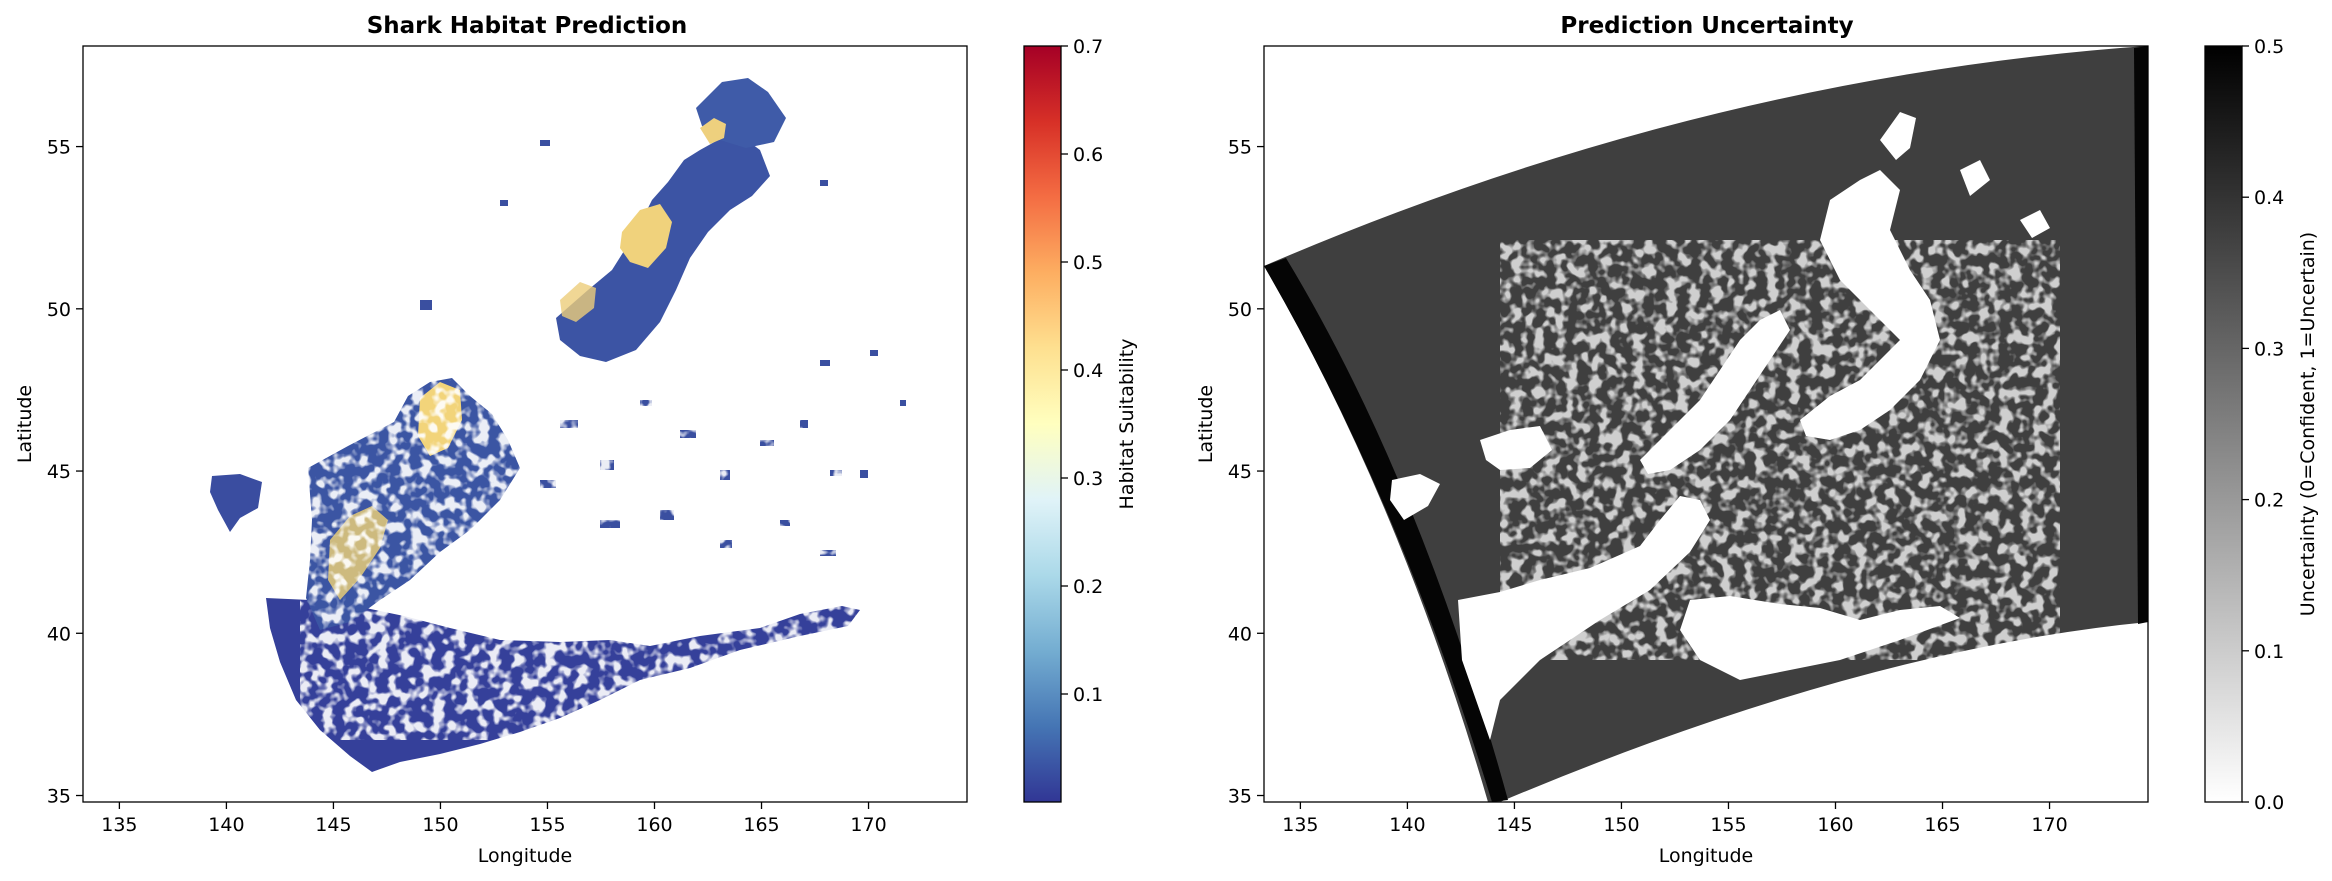  I want to click on uncertainty-cloud-speckle, so click(1780, 450).